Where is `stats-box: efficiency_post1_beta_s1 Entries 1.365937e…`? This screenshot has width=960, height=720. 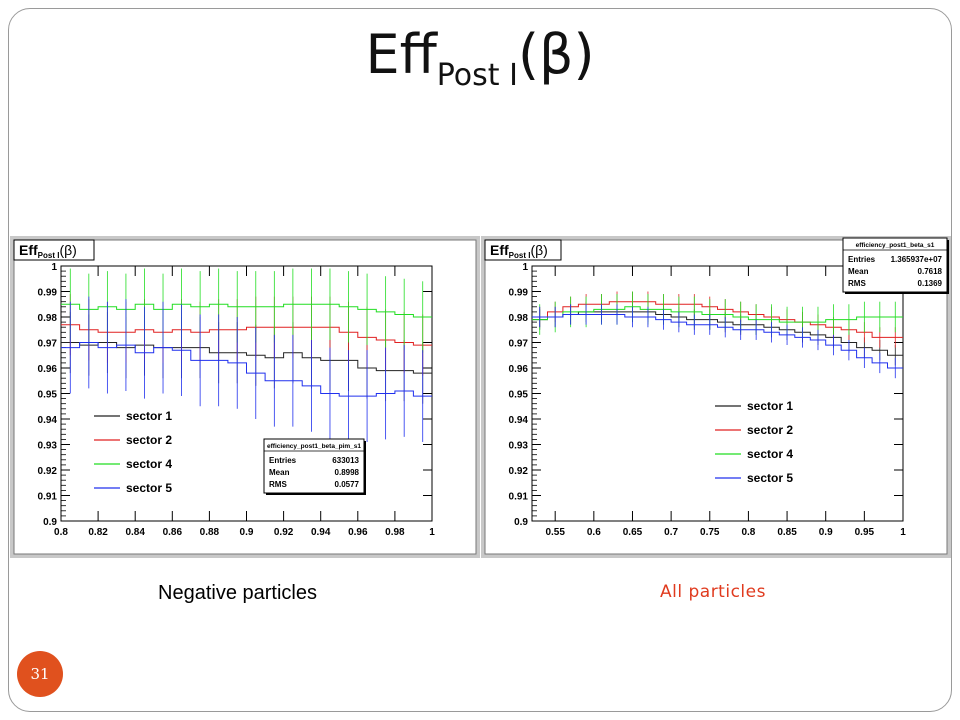 stats-box: efficiency_post1_beta_s1 Entries 1.365937e… is located at coordinates (895, 265).